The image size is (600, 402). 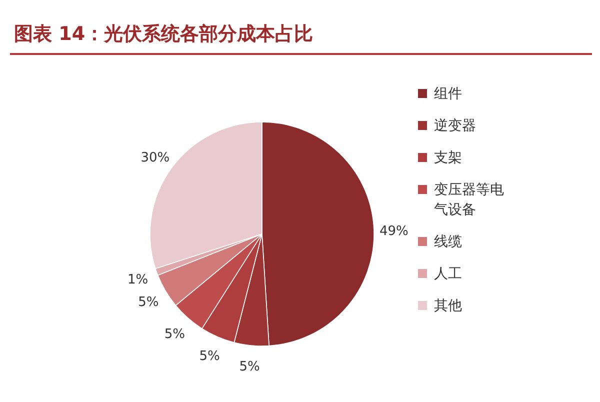 What do you see at coordinates (448, 242) in the screenshot?
I see `legend-label: 线缆` at bounding box center [448, 242].